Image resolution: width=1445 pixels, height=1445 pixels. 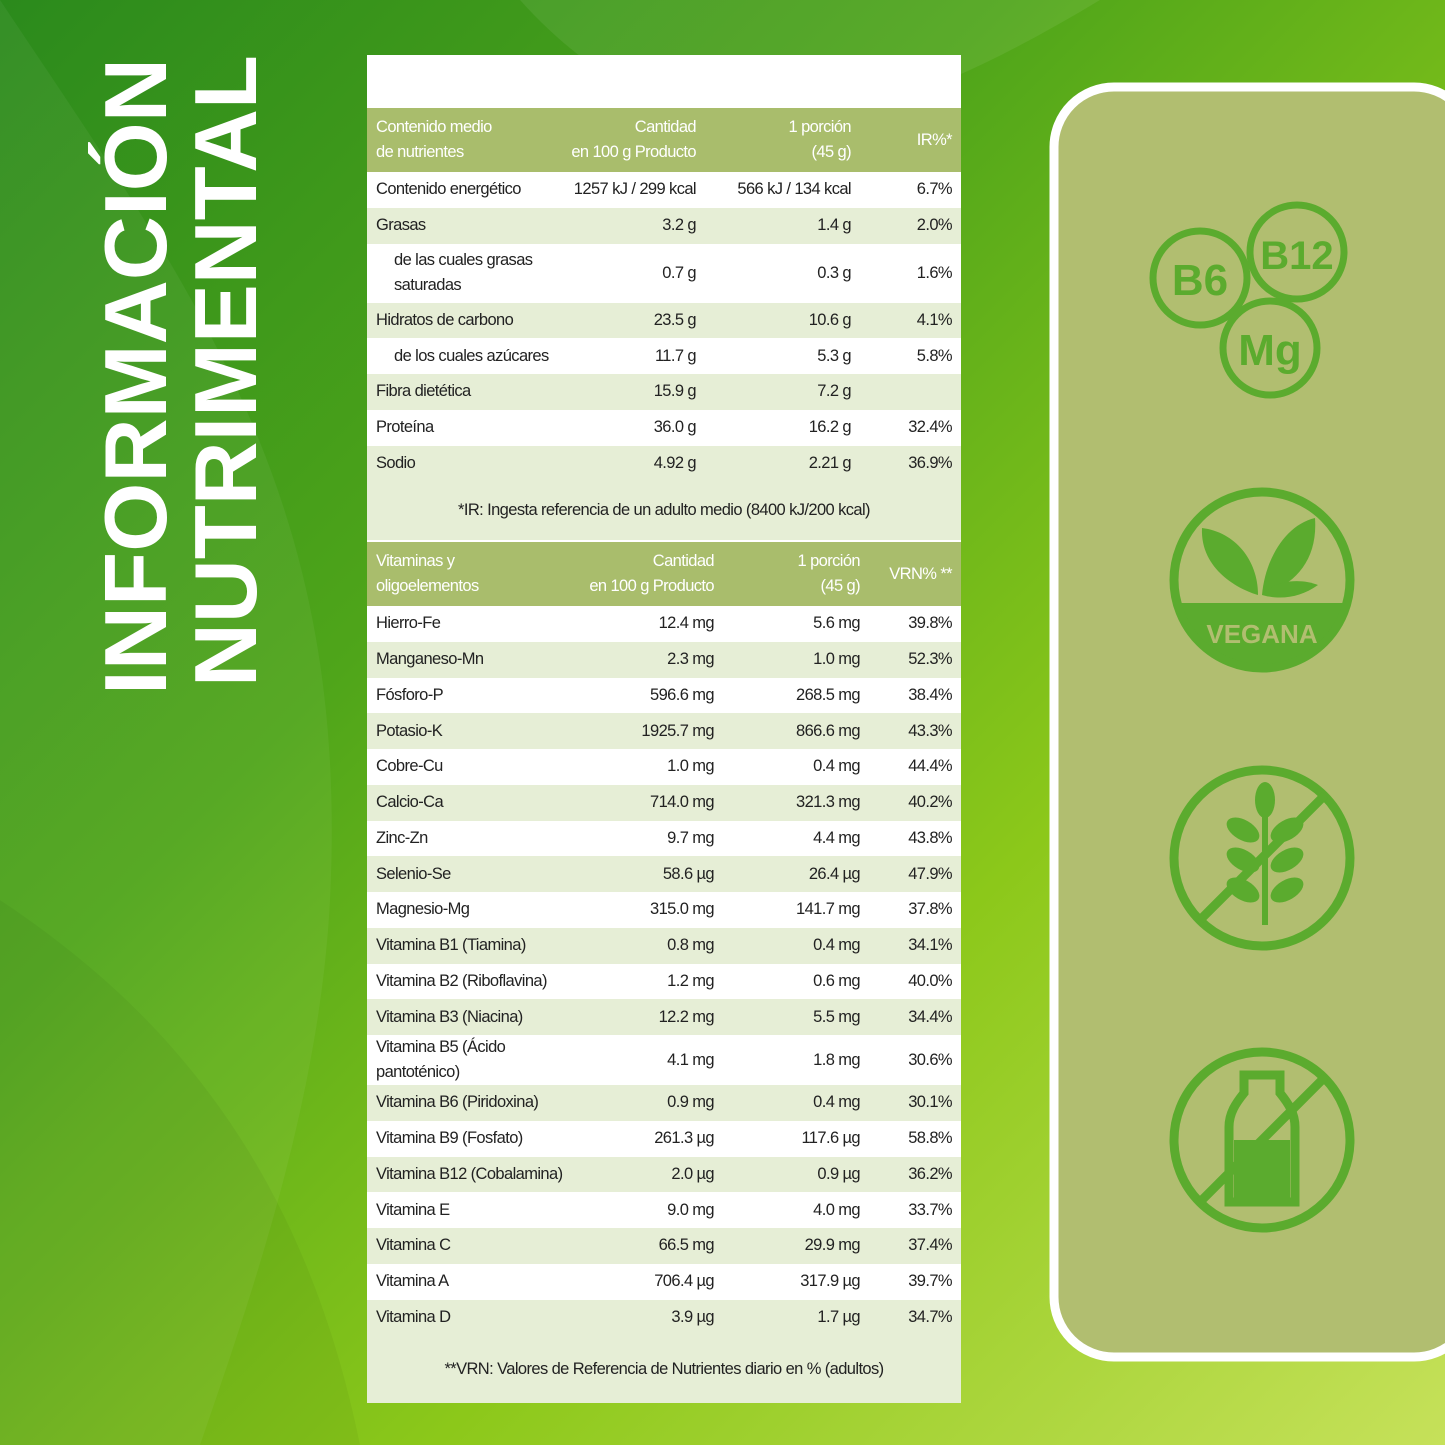 I want to click on label-cell: Vitamina B12 (Cobalamina), so click(x=469, y=1173).